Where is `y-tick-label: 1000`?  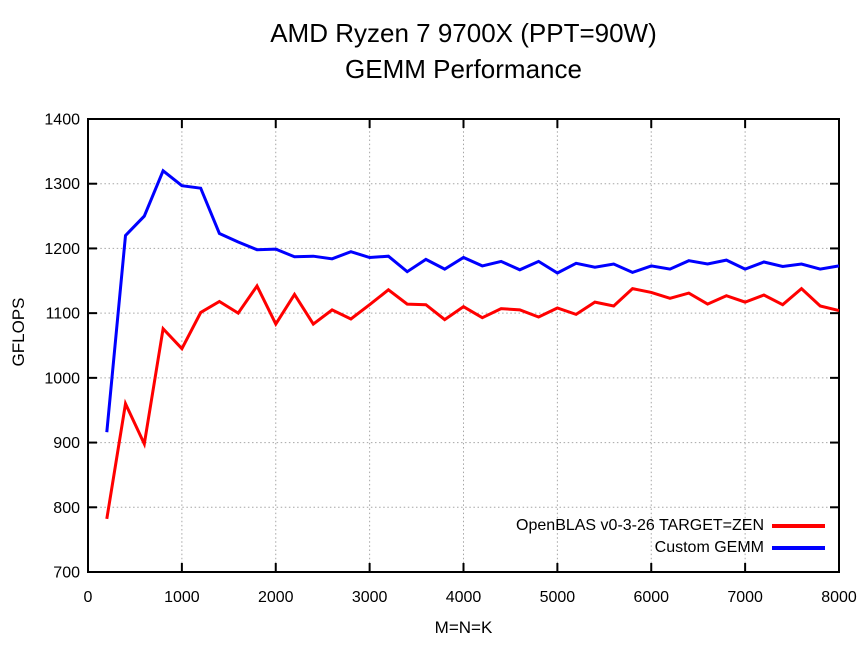
y-tick-label: 1000 is located at coordinates (62, 378).